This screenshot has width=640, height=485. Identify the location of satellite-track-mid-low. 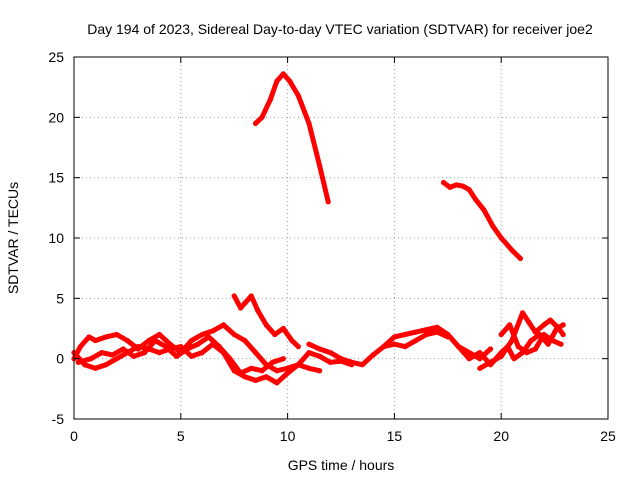
(266, 321).